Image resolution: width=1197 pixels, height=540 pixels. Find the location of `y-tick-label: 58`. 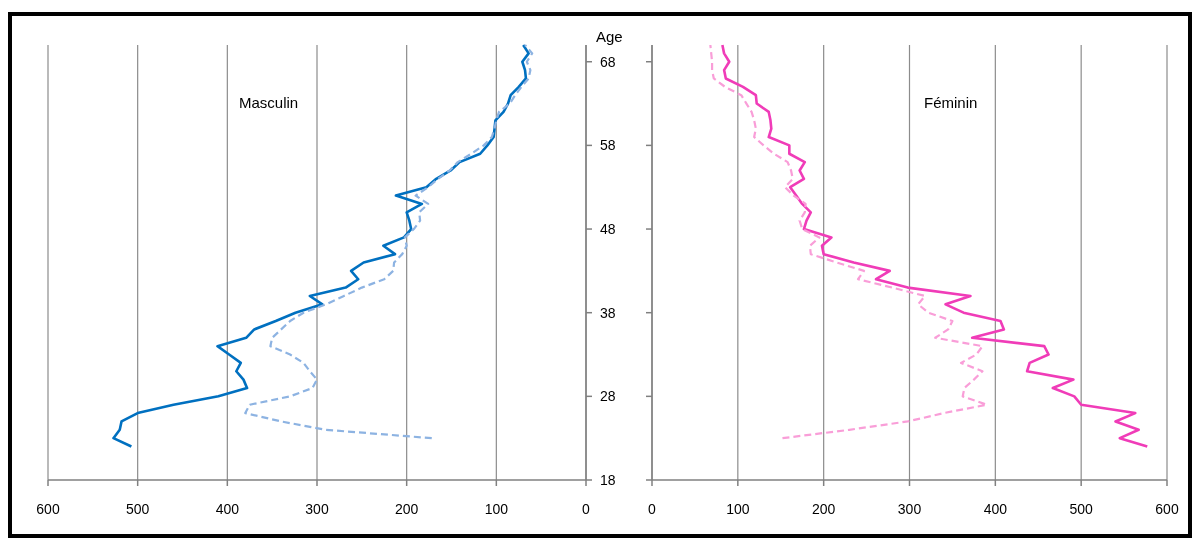

y-tick-label: 58 is located at coordinates (608, 145).